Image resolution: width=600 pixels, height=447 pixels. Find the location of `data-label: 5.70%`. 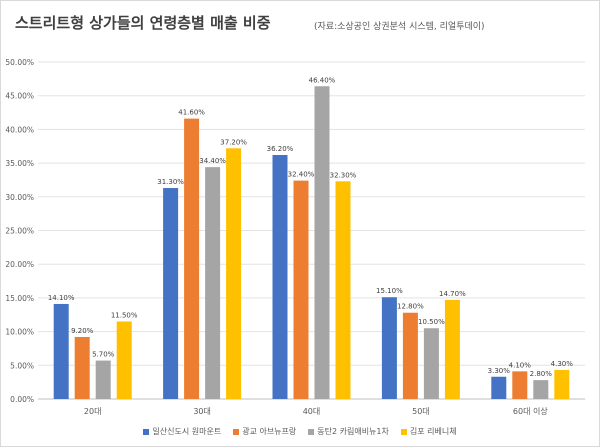

data-label: 5.70% is located at coordinates (103, 355).